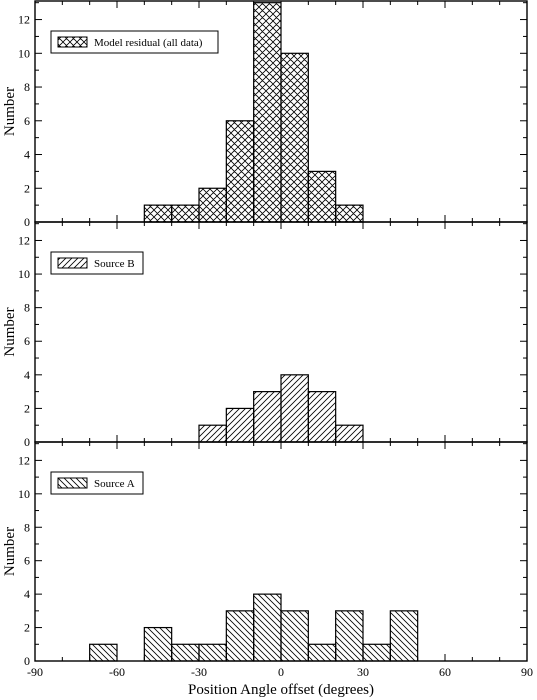  Describe the element at coordinates (35, 672) in the screenshot. I see `x-tick-label: -90` at that location.